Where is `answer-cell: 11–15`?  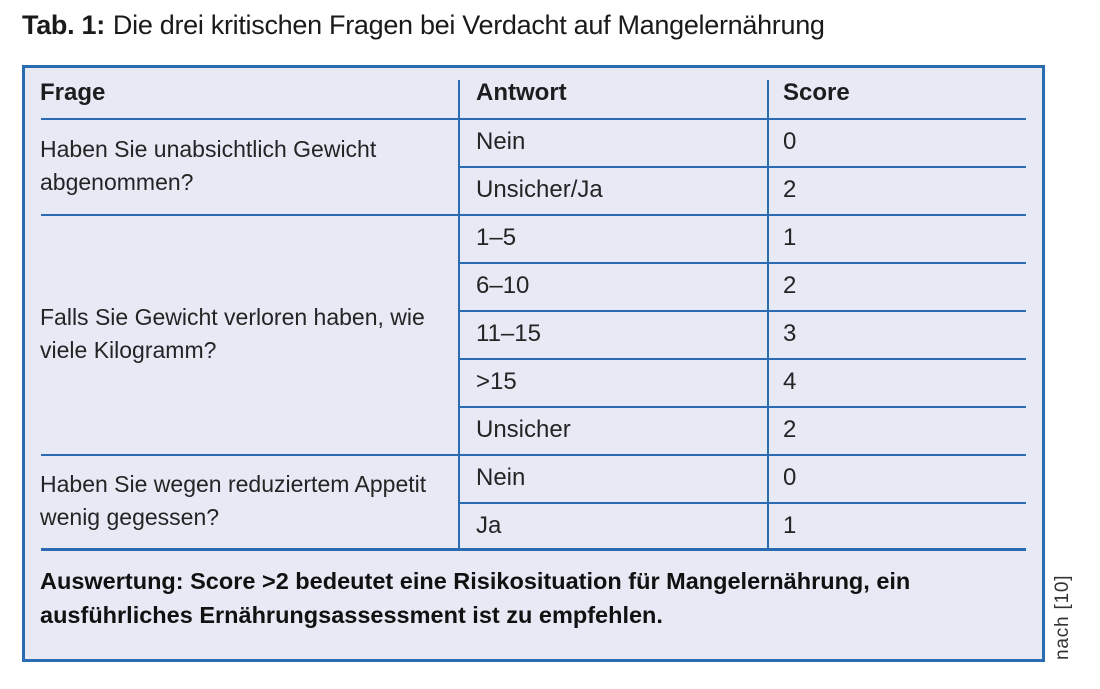 answer-cell: 11–15 is located at coordinates (508, 333).